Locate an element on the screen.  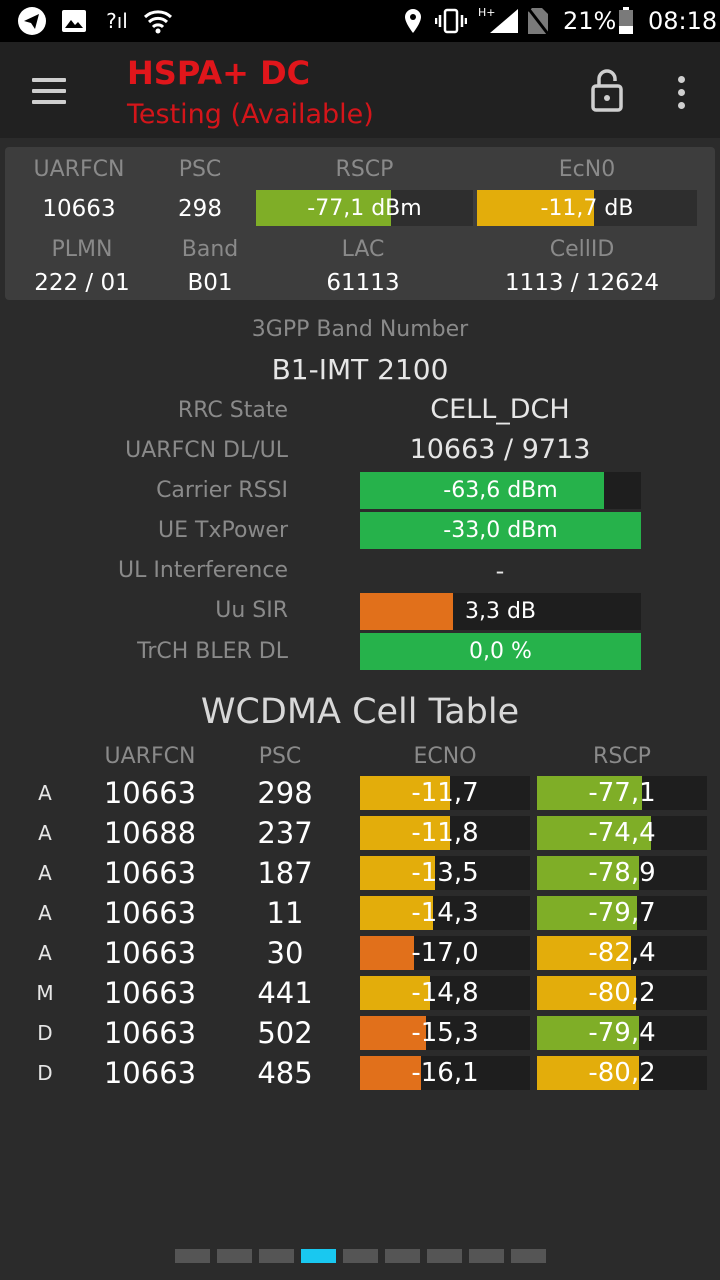
ecn0-label: EcN0 is located at coordinates (587, 169).